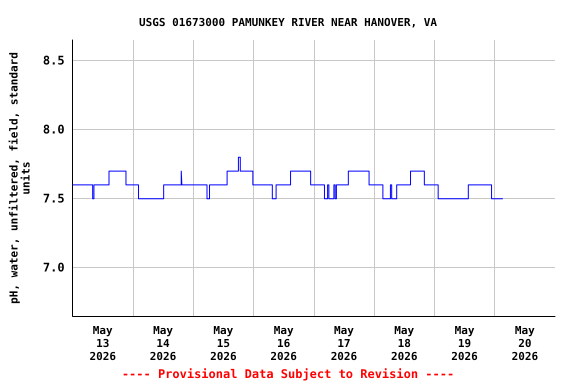 The width and height of the screenshot is (576, 384). What do you see at coordinates (284, 343) in the screenshot?
I see `x-tick-label: May 16 2026` at bounding box center [284, 343].